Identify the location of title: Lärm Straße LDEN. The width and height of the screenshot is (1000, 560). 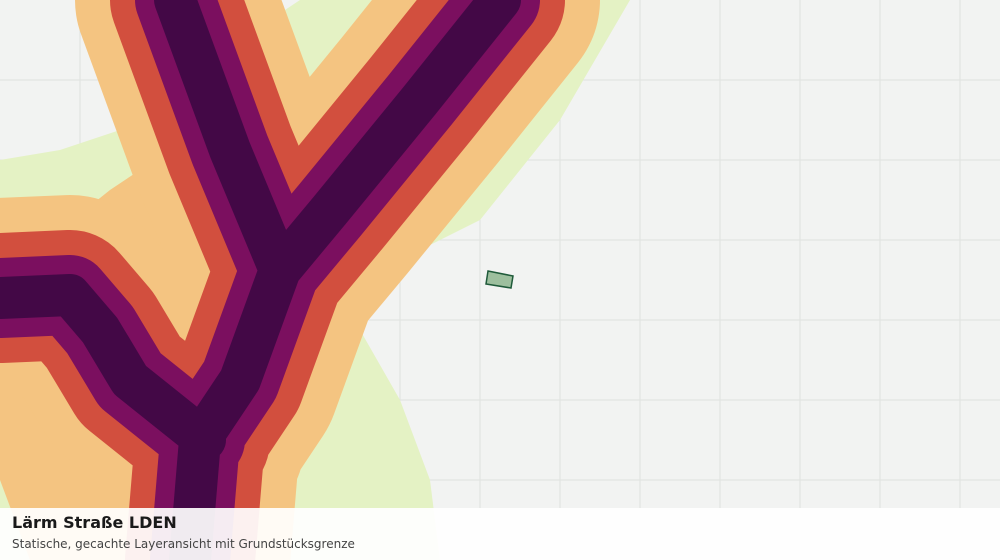
(94, 522).